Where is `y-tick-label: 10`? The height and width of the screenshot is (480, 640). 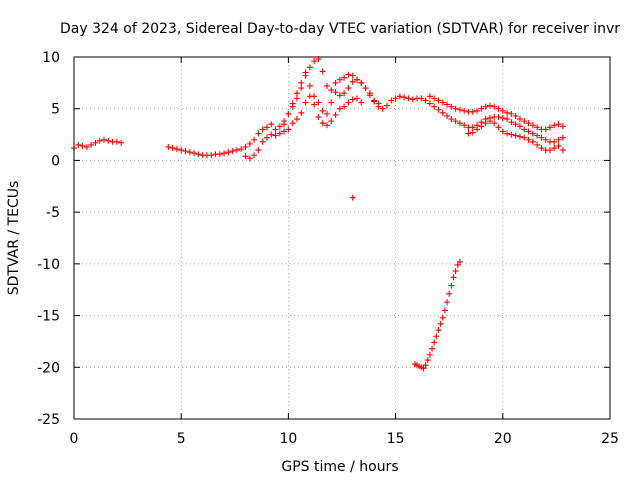
y-tick-label: 10 is located at coordinates (51, 58).